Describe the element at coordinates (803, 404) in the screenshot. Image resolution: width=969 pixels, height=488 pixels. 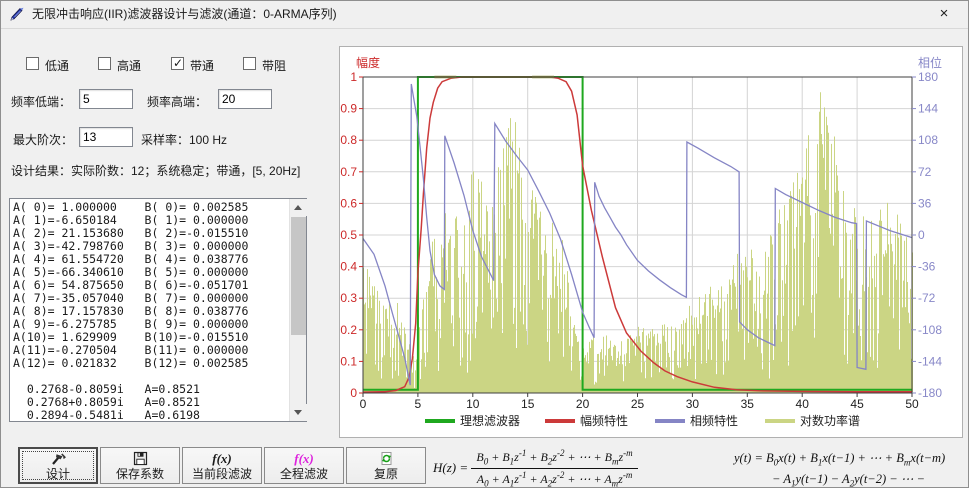
I see `svg-text: 40` at that location.